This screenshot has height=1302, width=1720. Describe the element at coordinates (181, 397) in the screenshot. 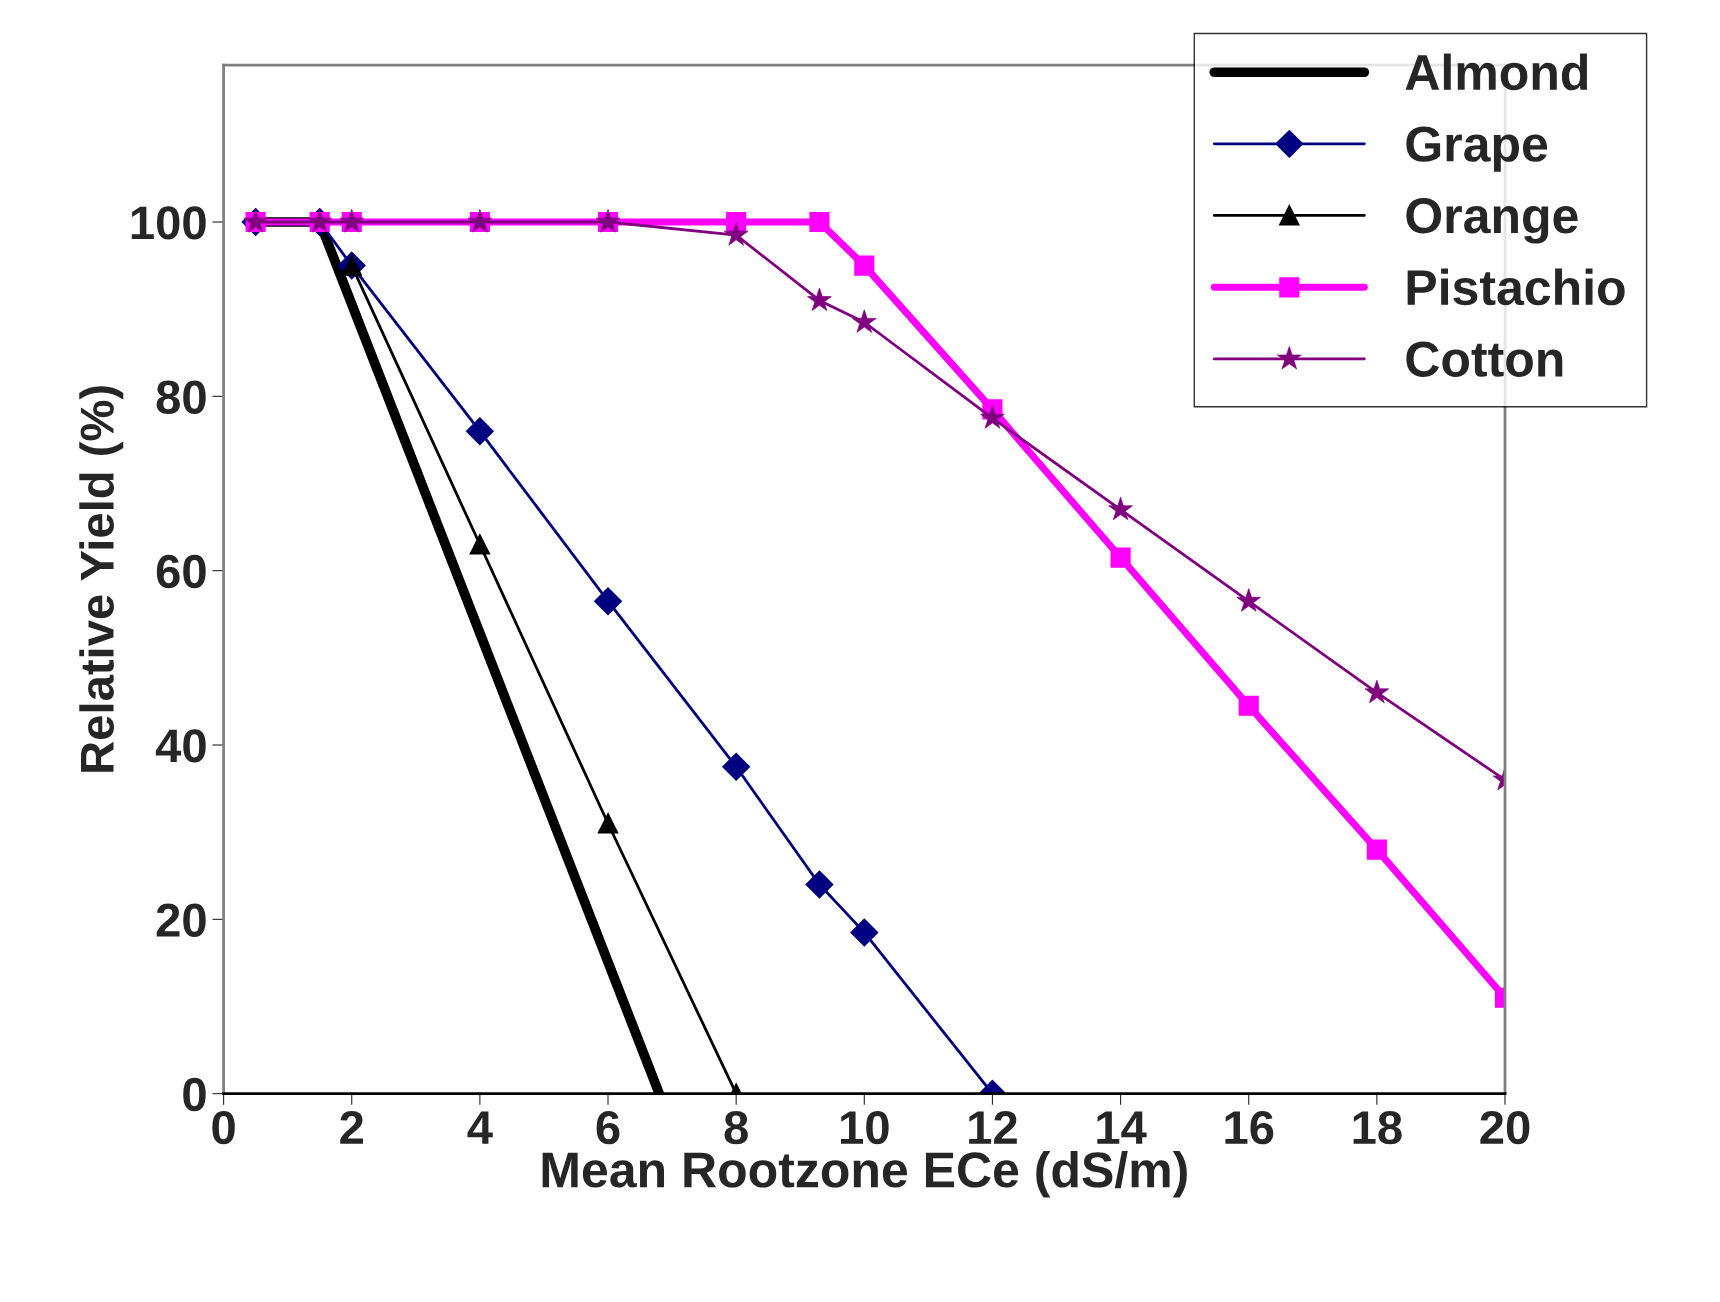

I see `y-tick-label: 80` at that location.